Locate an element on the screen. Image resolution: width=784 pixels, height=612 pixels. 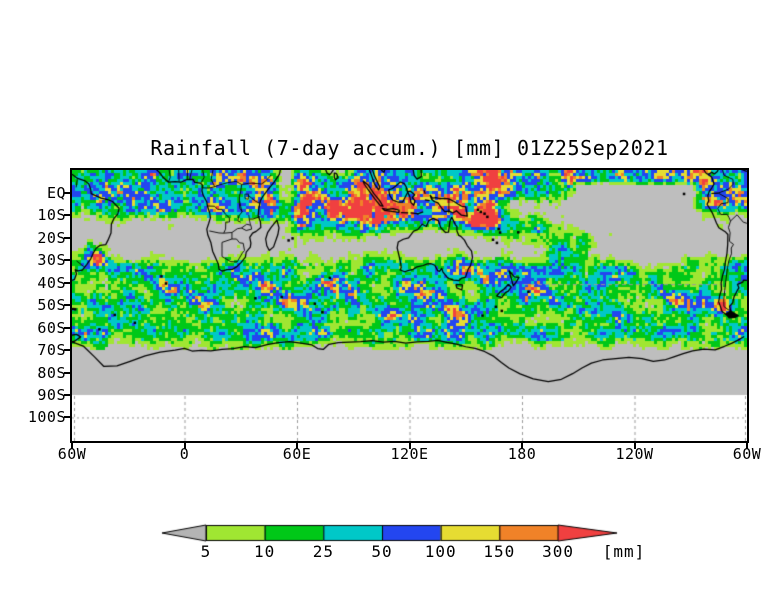
colorbar-unit-label: [mm] is located at coordinates (624, 551).